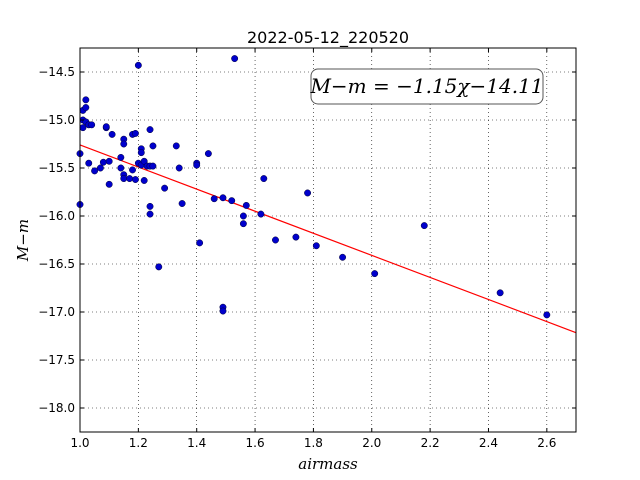  Describe the element at coordinates (546, 443) in the screenshot. I see `x-tick-label: 2.6` at that location.